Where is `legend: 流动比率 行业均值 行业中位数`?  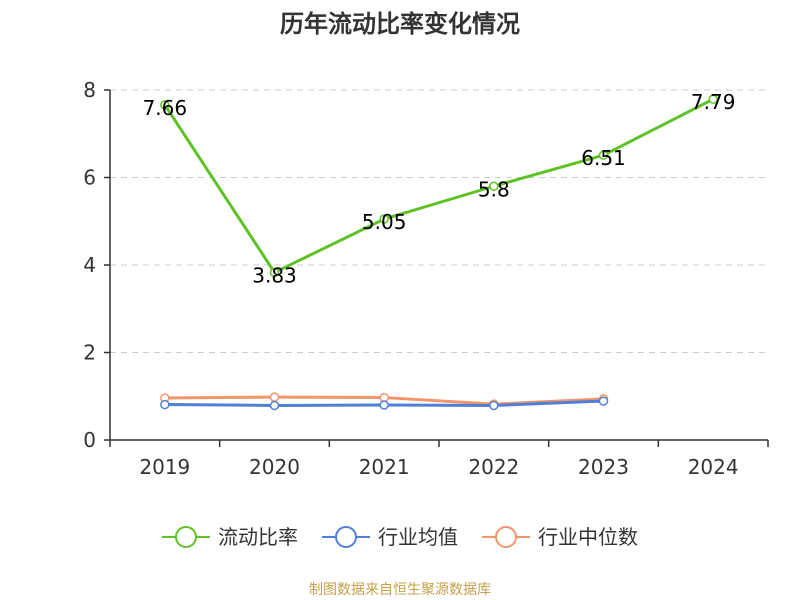
legend: 流动比率 行业均值 行业中位数 is located at coordinates (400, 537).